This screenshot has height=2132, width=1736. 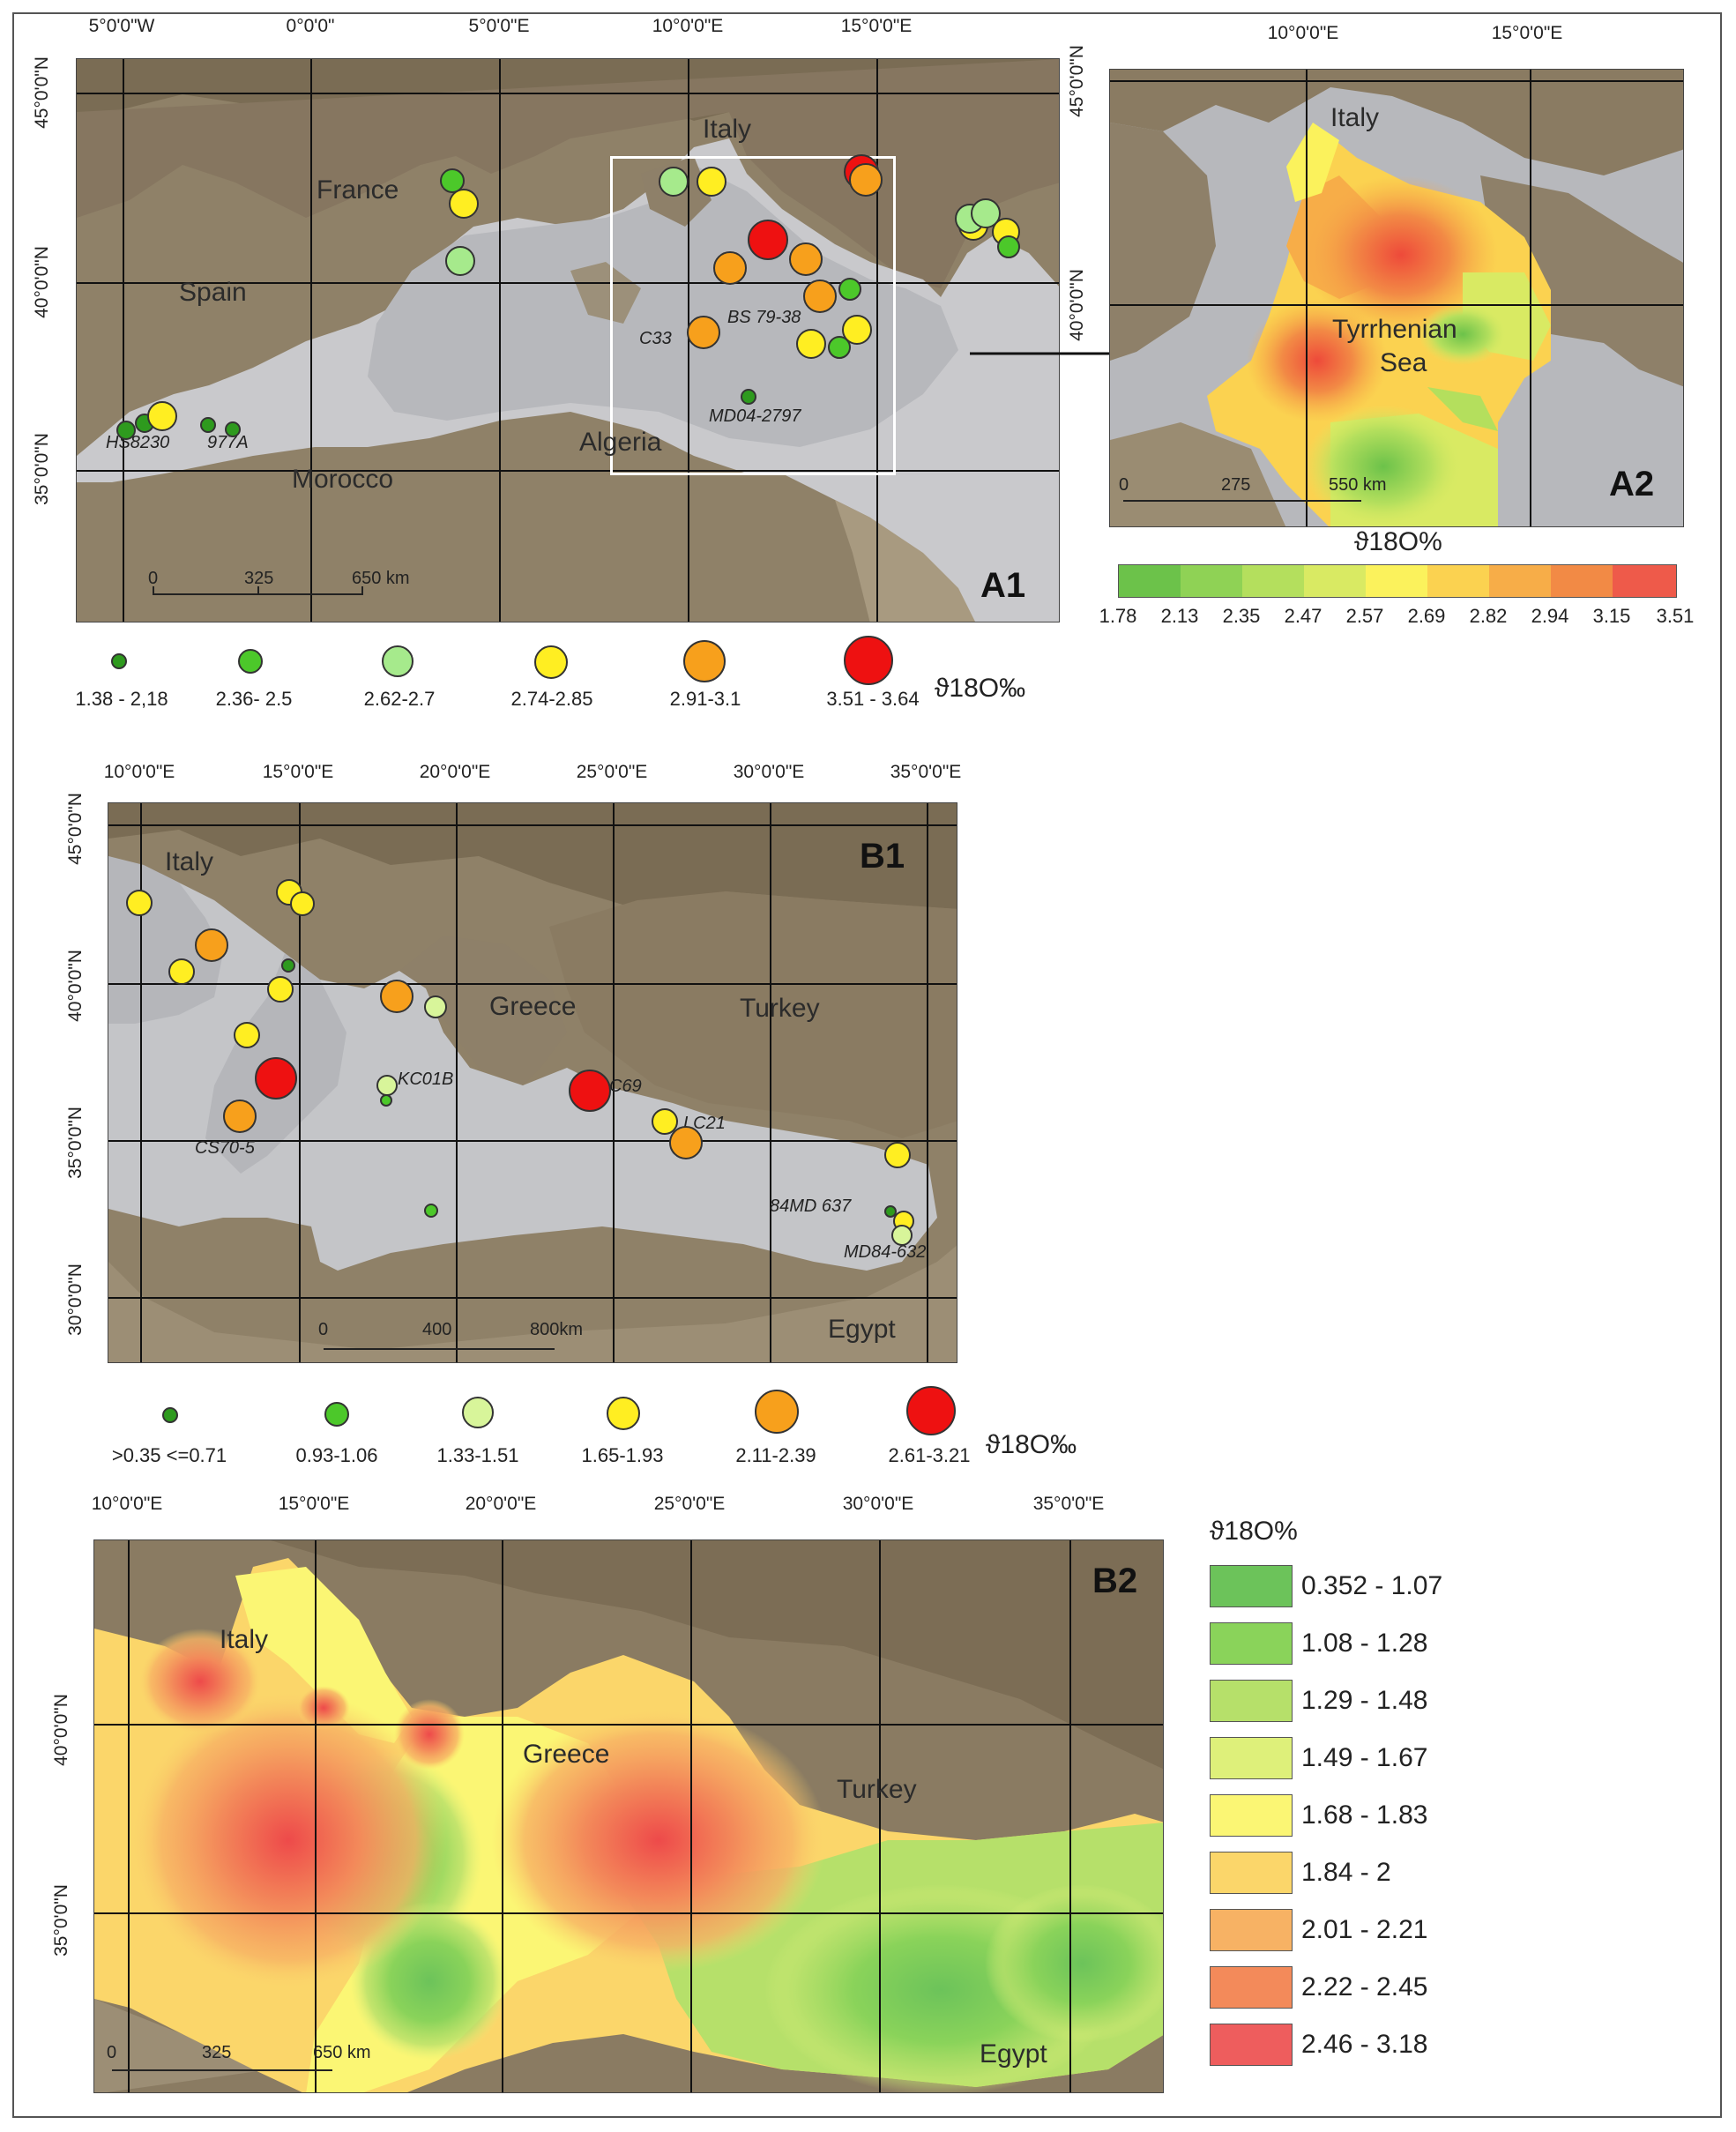 What do you see at coordinates (1675, 616) in the screenshot?
I see `ramp-a2-break: 3.51` at bounding box center [1675, 616].